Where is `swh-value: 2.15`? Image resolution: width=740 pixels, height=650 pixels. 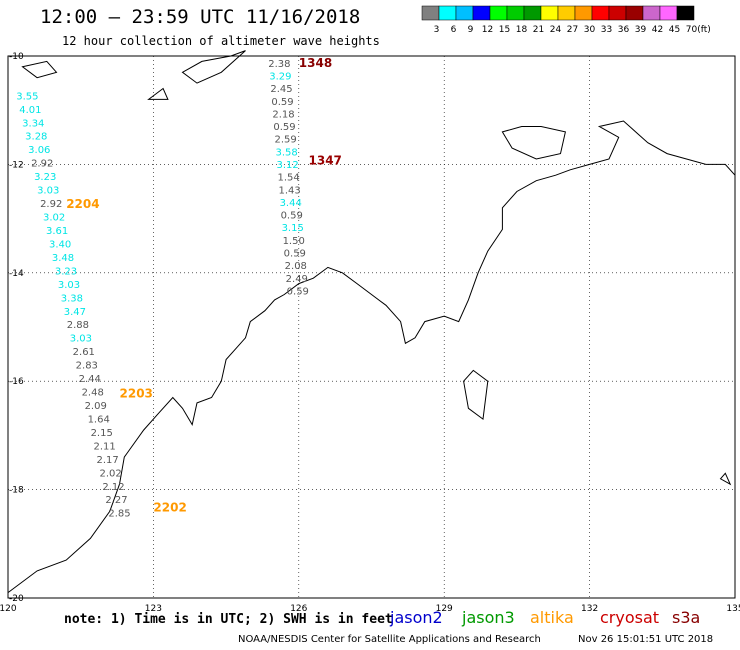
swh-value: 2.15 is located at coordinates (102, 433).